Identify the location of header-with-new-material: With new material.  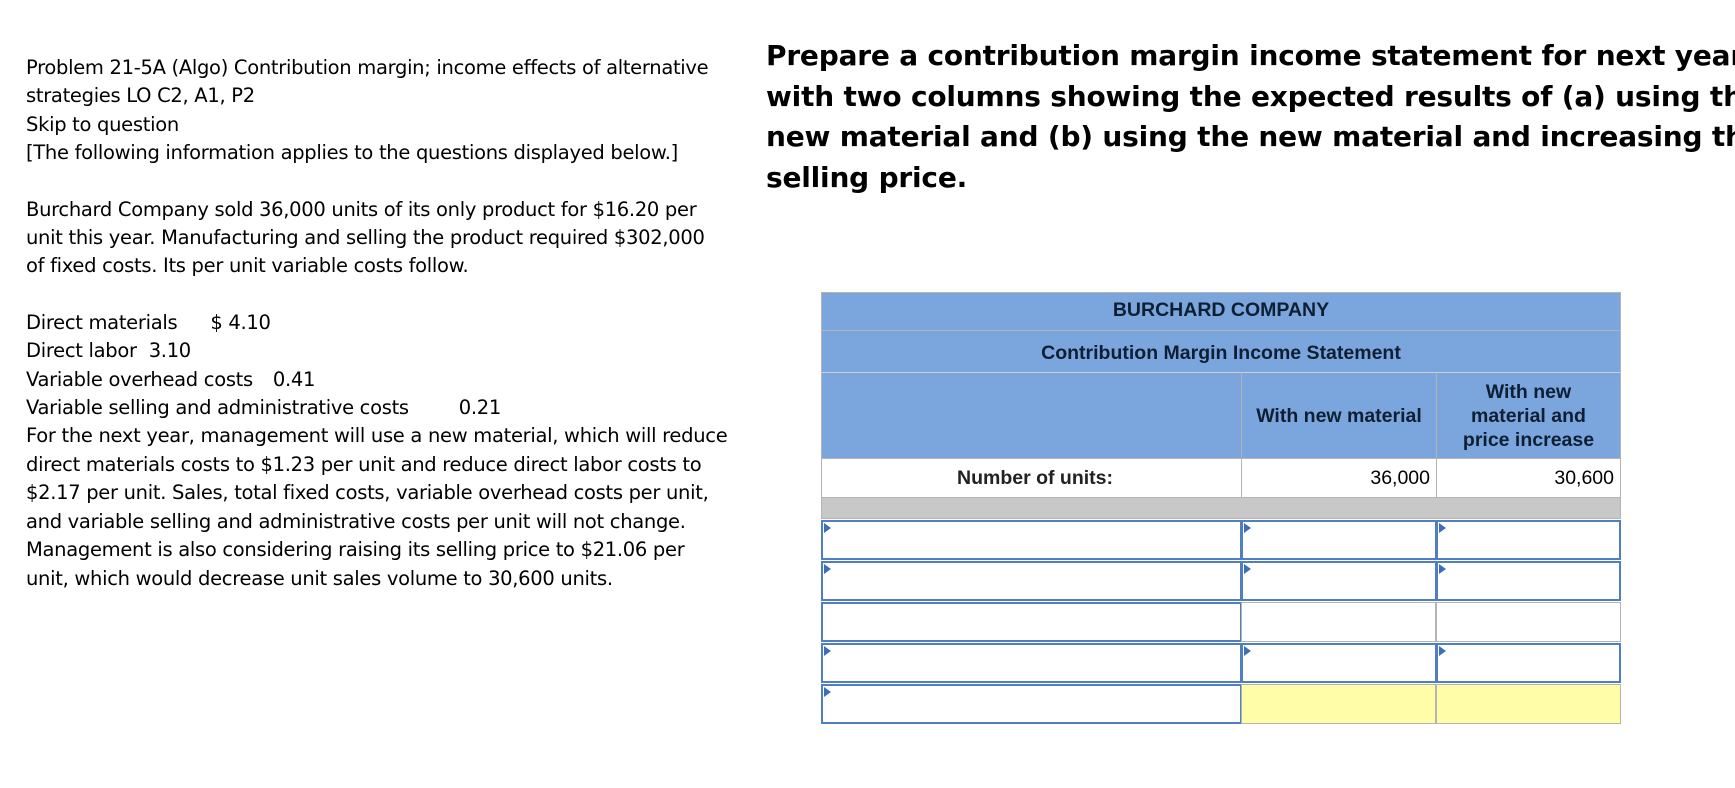
(1338, 415).